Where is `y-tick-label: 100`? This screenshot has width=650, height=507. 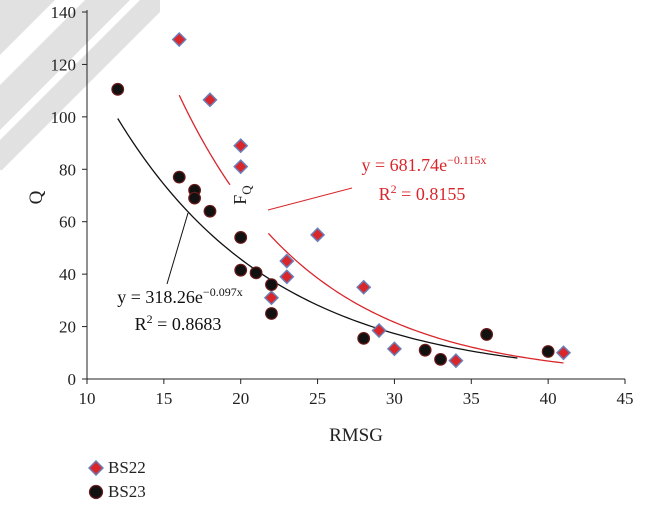 y-tick-label: 100 is located at coordinates (64, 117).